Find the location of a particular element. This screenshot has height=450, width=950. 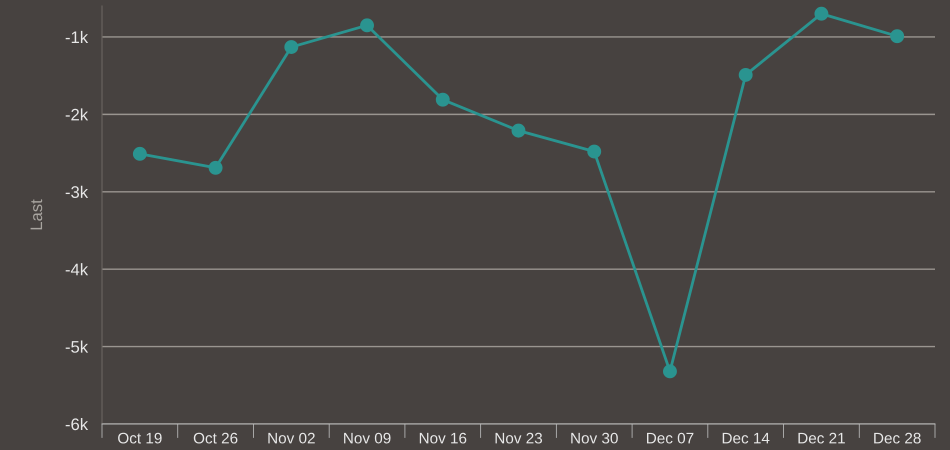

x-tick-label: Nov 16 is located at coordinates (443, 438).